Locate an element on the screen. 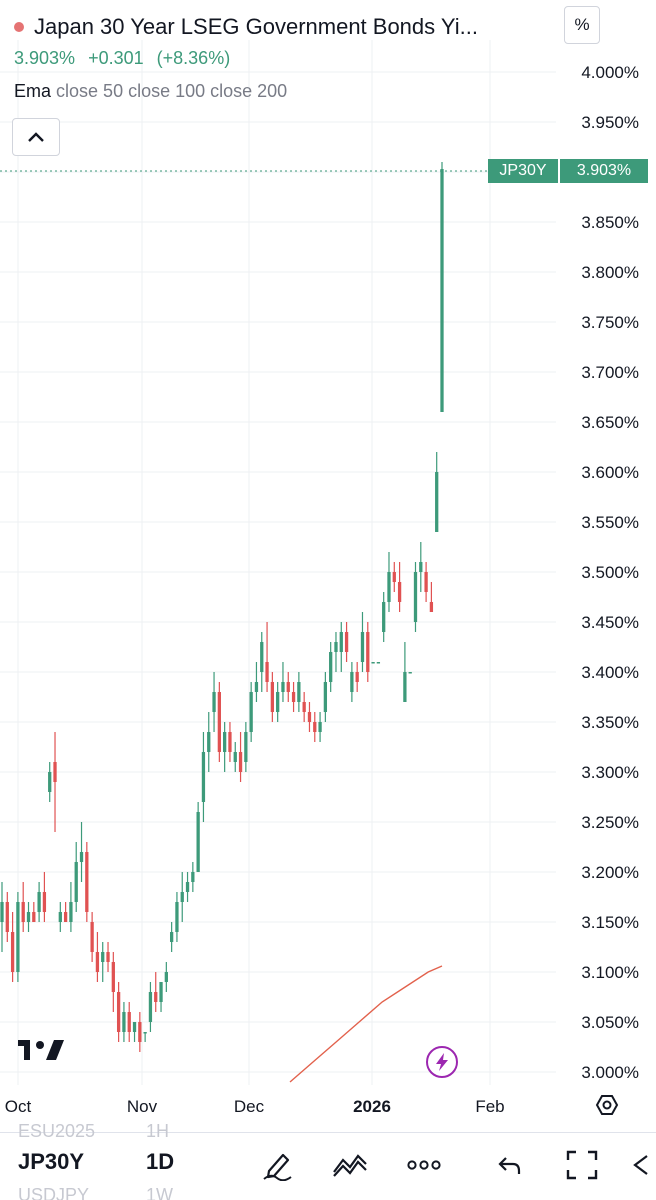  undo-icon is located at coordinates (510, 1165).